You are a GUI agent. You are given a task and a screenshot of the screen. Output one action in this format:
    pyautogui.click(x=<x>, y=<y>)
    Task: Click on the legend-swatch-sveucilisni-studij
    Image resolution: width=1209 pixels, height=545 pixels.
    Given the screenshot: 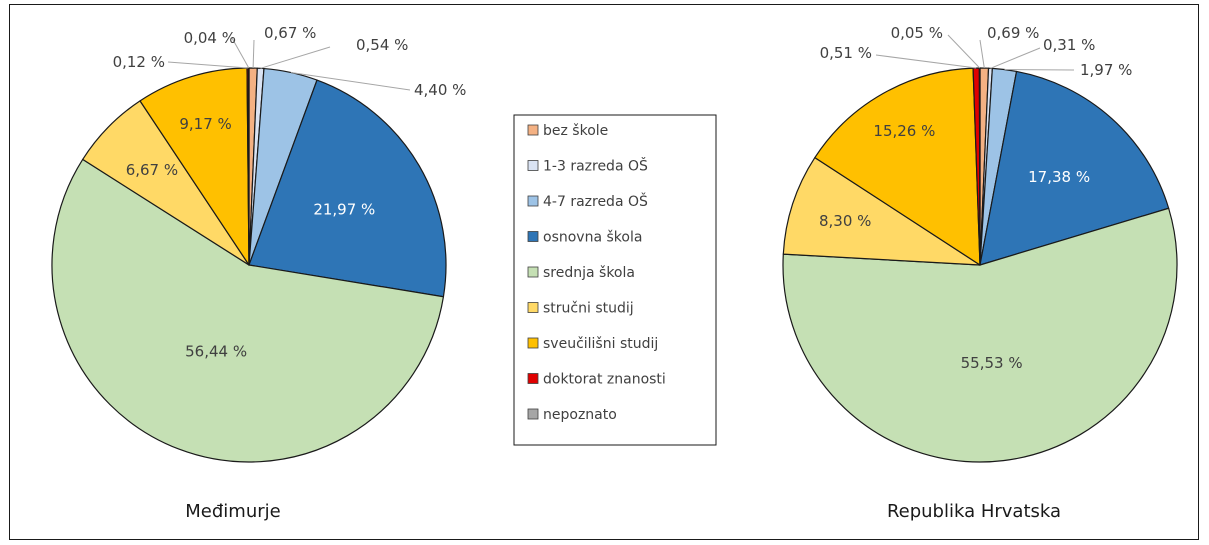 What is the action you would take?
    pyautogui.click(x=533, y=343)
    